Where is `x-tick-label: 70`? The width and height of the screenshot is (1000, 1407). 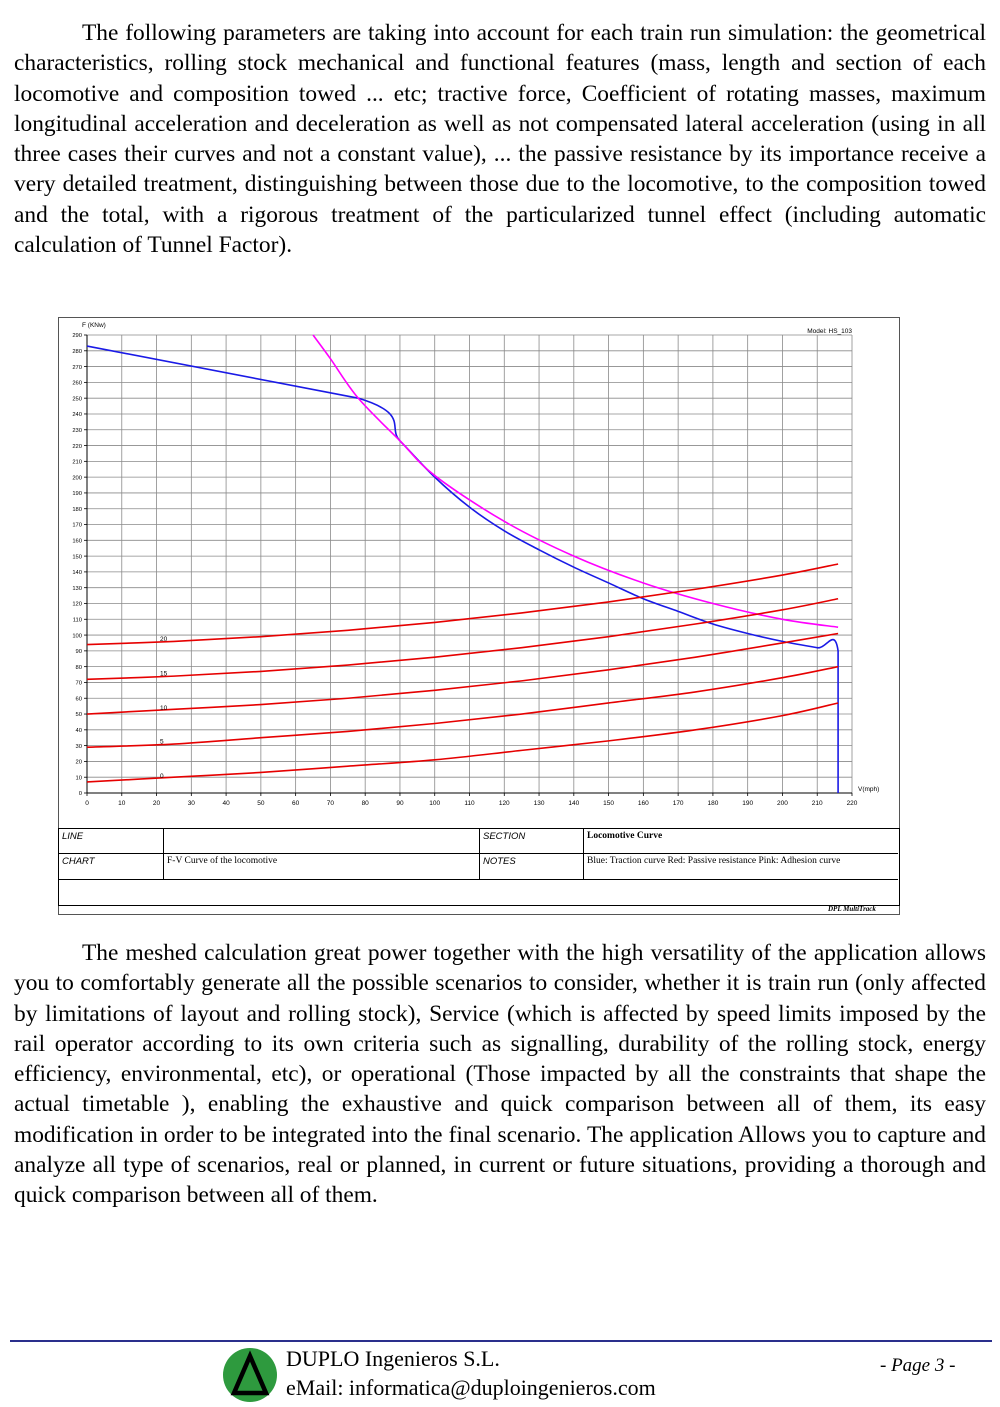
x-tick-label: 70 is located at coordinates (331, 803).